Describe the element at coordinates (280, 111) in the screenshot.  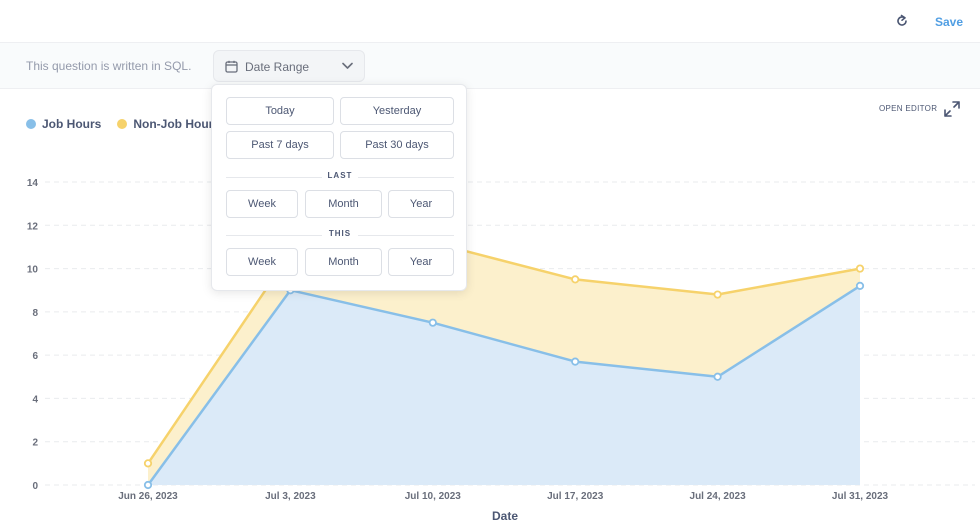
I see `today-button: Today` at that location.